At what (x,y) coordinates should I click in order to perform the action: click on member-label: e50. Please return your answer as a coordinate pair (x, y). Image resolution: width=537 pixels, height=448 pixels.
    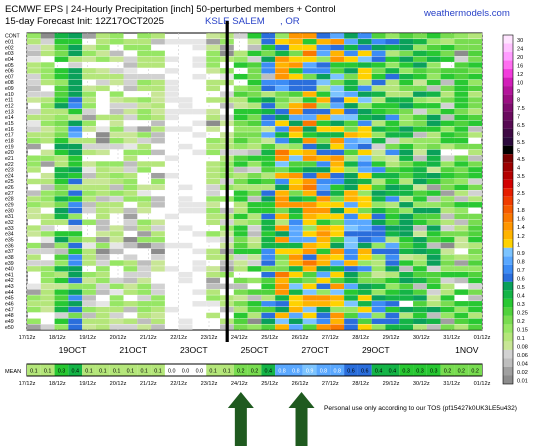
    Looking at the image, I should click on (9, 328).